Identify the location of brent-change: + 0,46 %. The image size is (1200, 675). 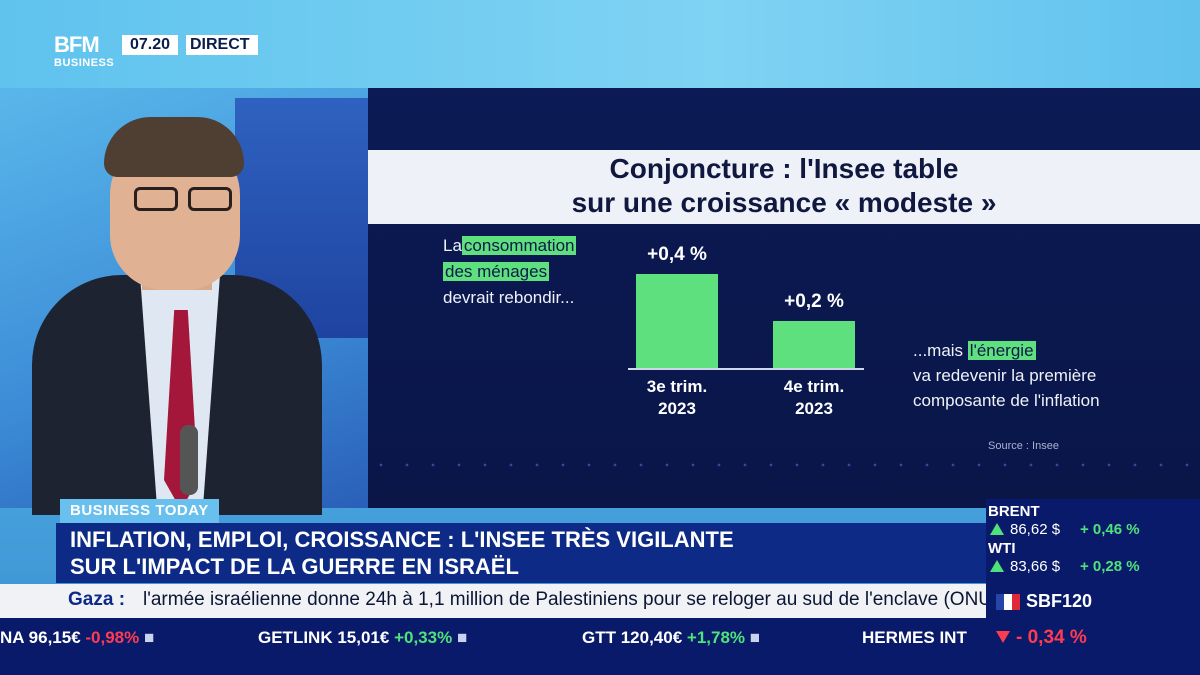
(1110, 529).